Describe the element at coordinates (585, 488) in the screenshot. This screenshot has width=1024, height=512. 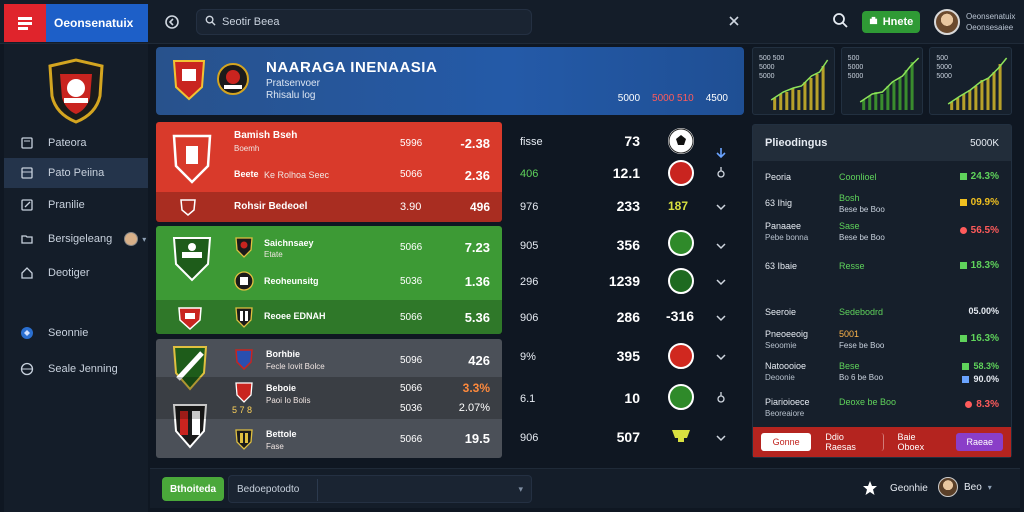
I see `bottom-bar: Bthoiteda Bedoepotodto ▾ Geonhie Beo ▾` at that location.